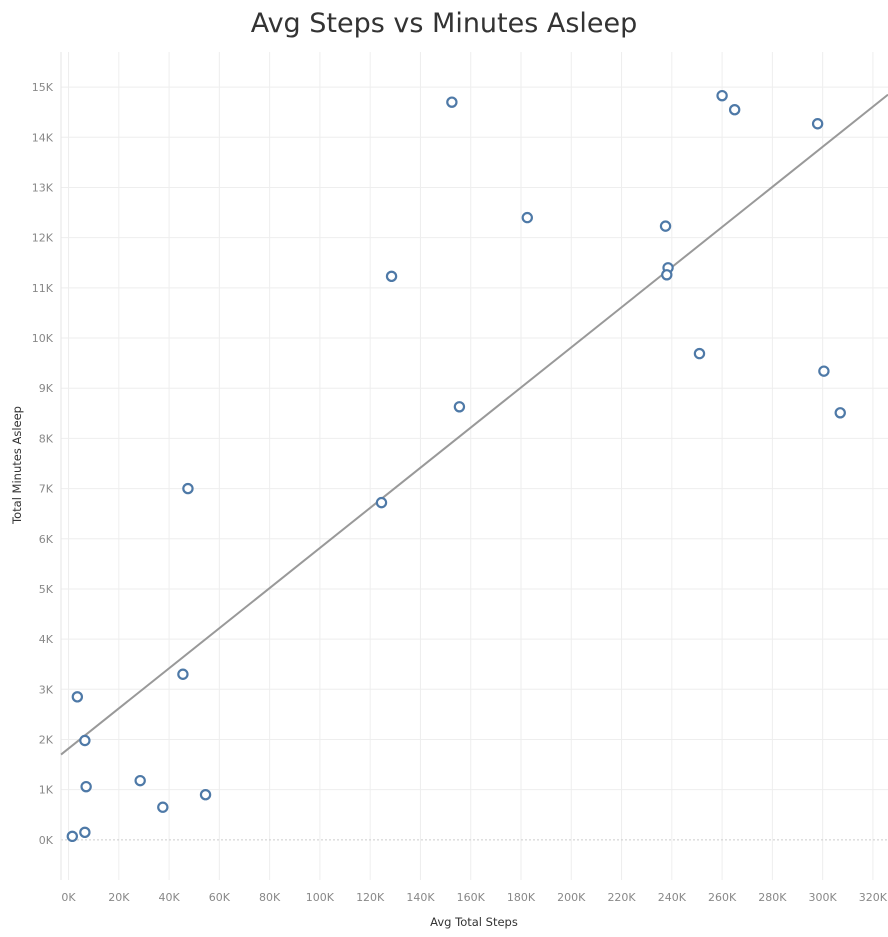 This screenshot has width=888, height=937. Describe the element at coordinates (17, 465) in the screenshot. I see `y-axis-title: Total Minutes Asleep` at that location.